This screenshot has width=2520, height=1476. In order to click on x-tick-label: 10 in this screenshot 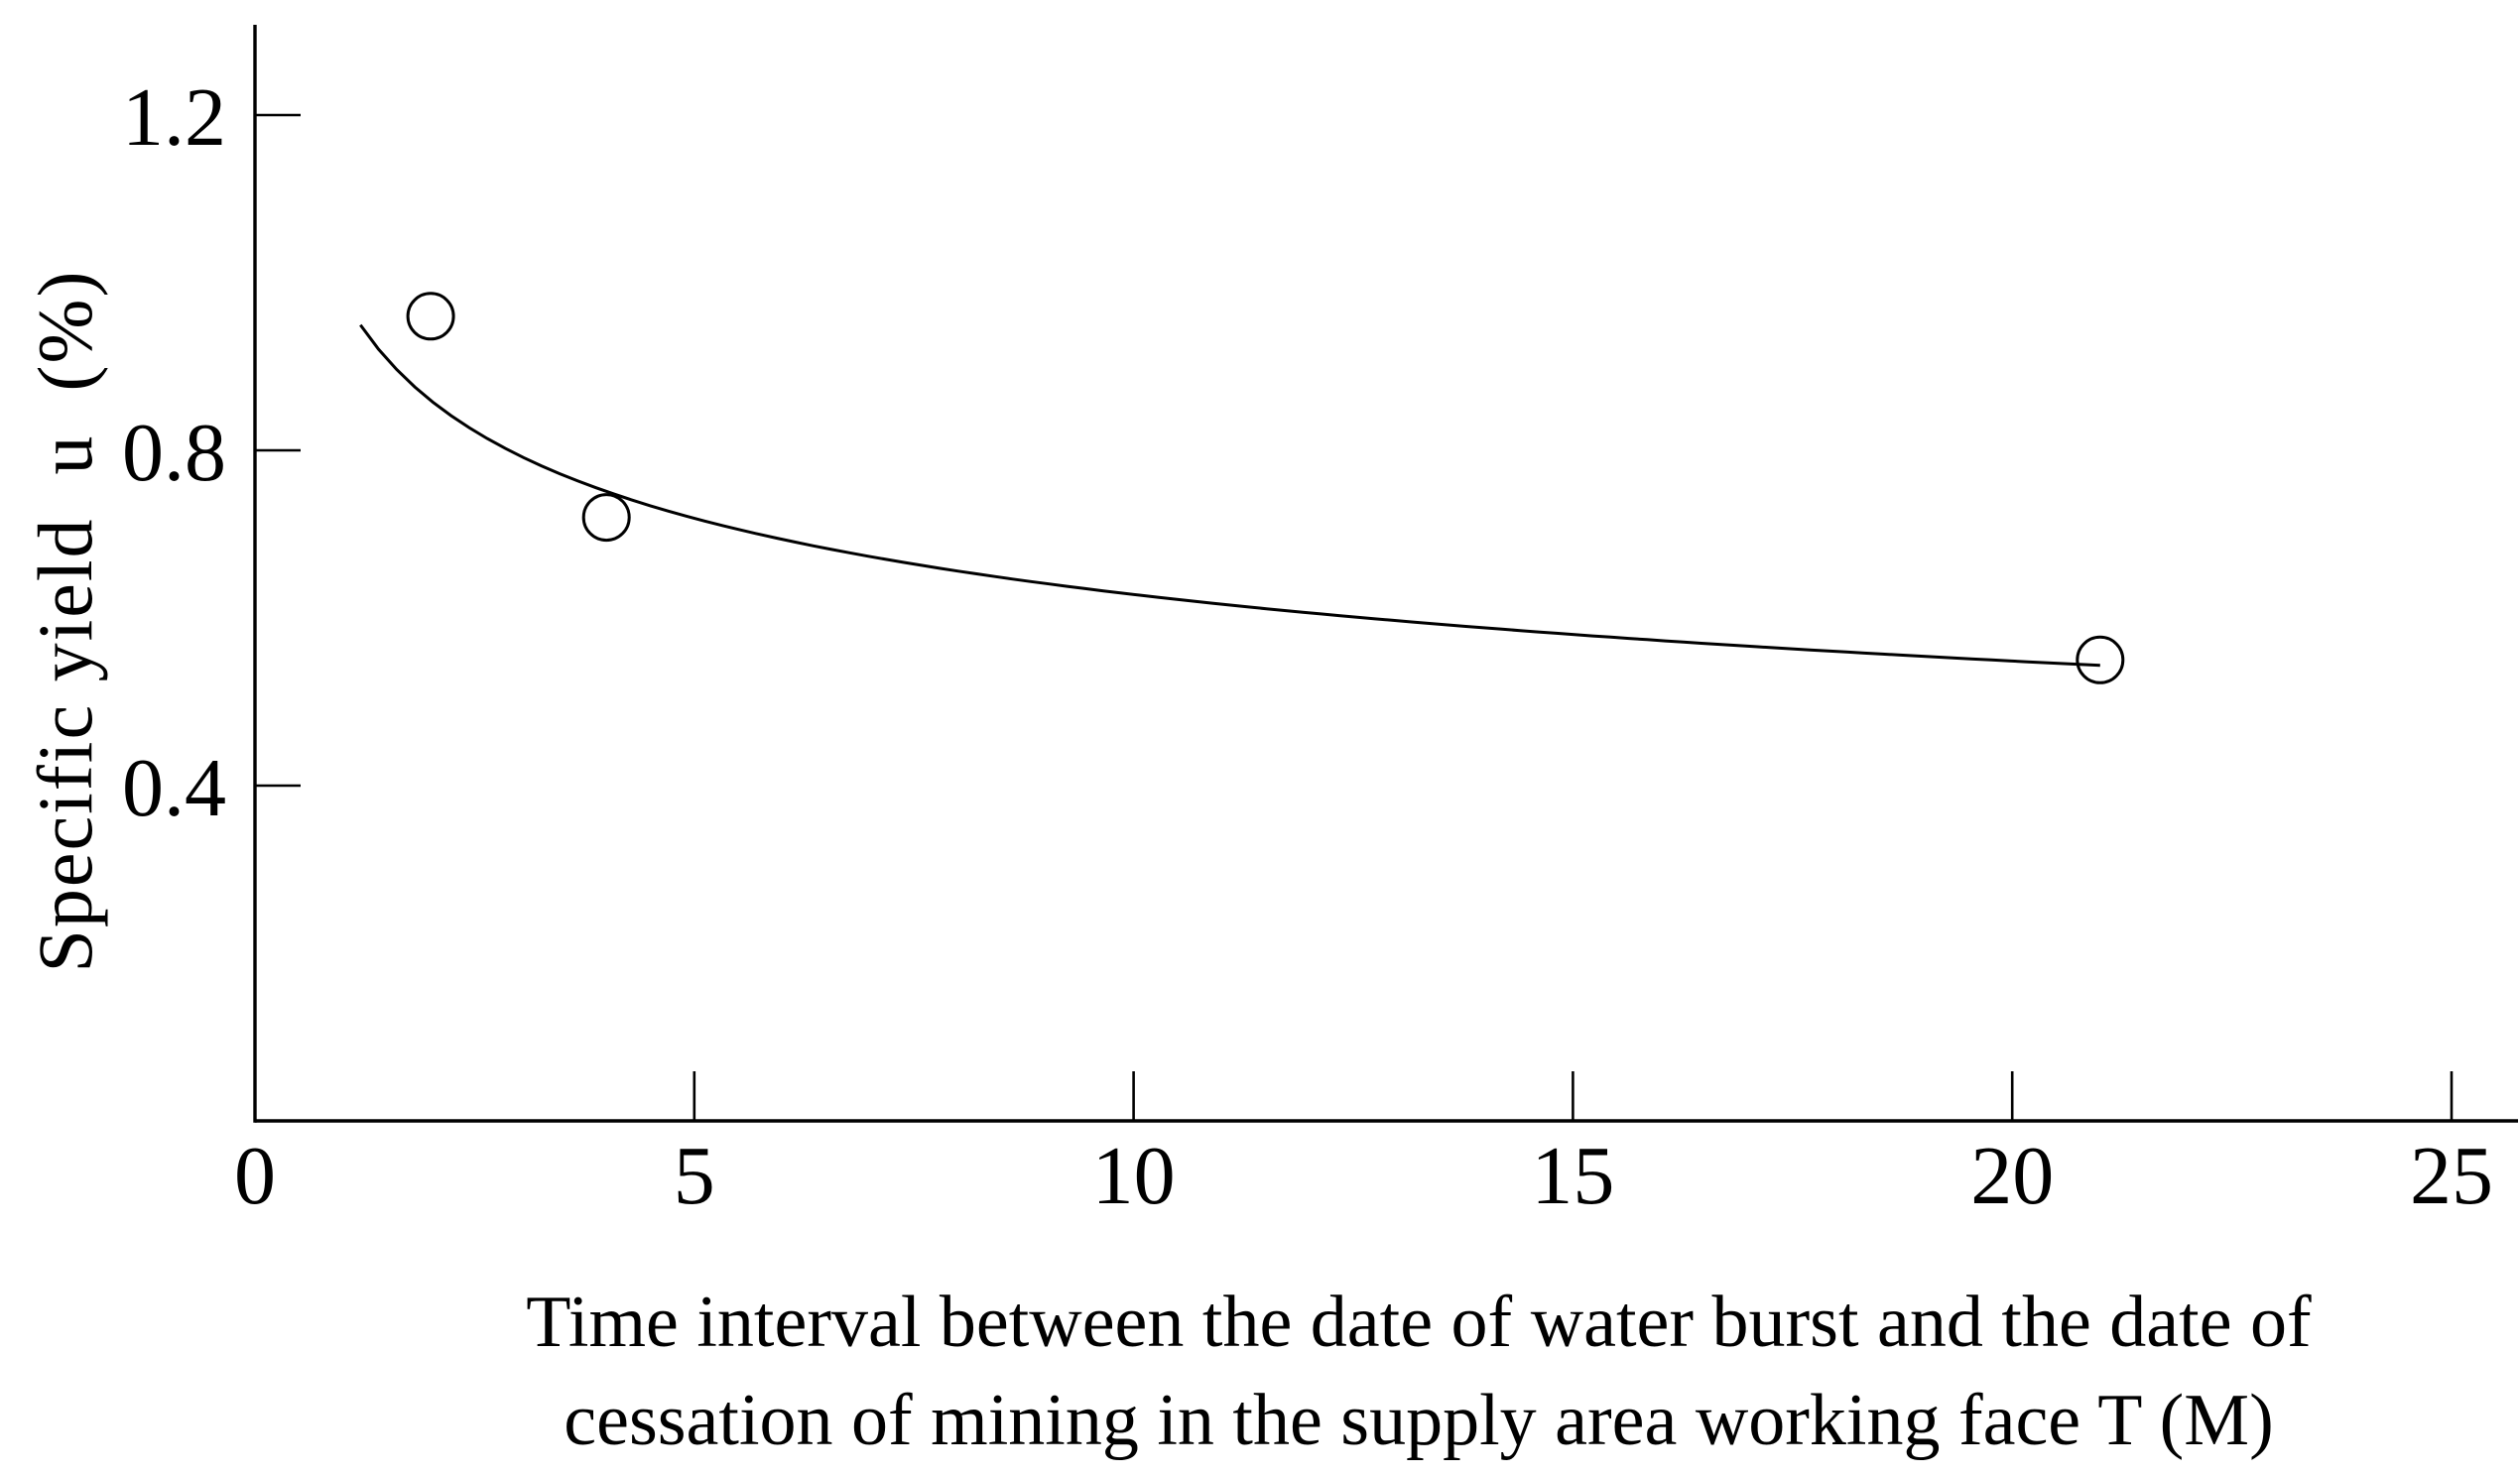, I will do `click(1134, 1176)`.